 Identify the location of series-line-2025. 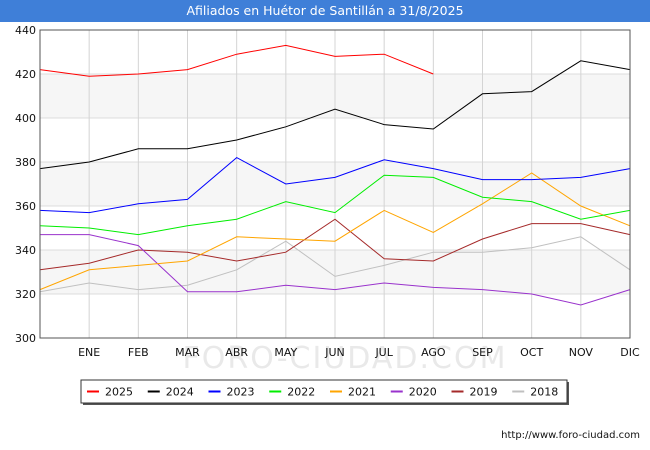
(236, 60).